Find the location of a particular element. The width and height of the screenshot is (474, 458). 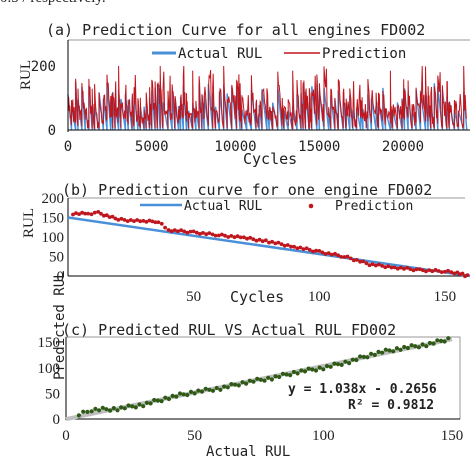

panel-a-xtick-label: 15000 is located at coordinates (319, 147).